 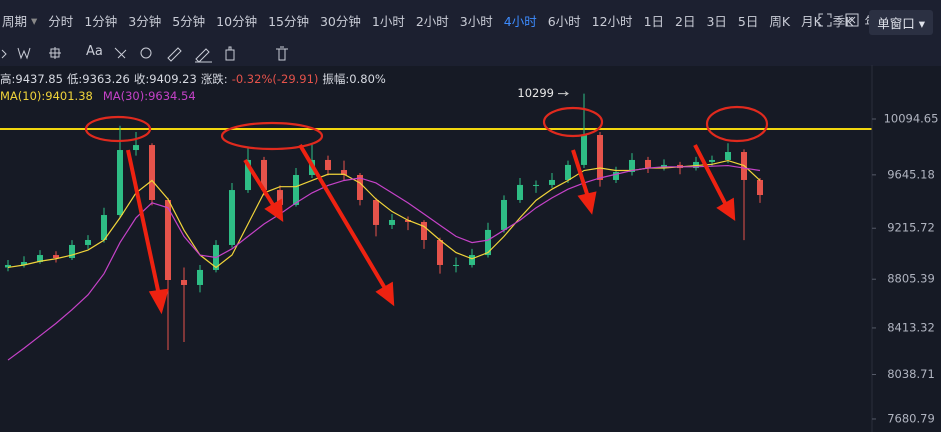 What do you see at coordinates (203, 55) in the screenshot?
I see `pen-tool` at bounding box center [203, 55].